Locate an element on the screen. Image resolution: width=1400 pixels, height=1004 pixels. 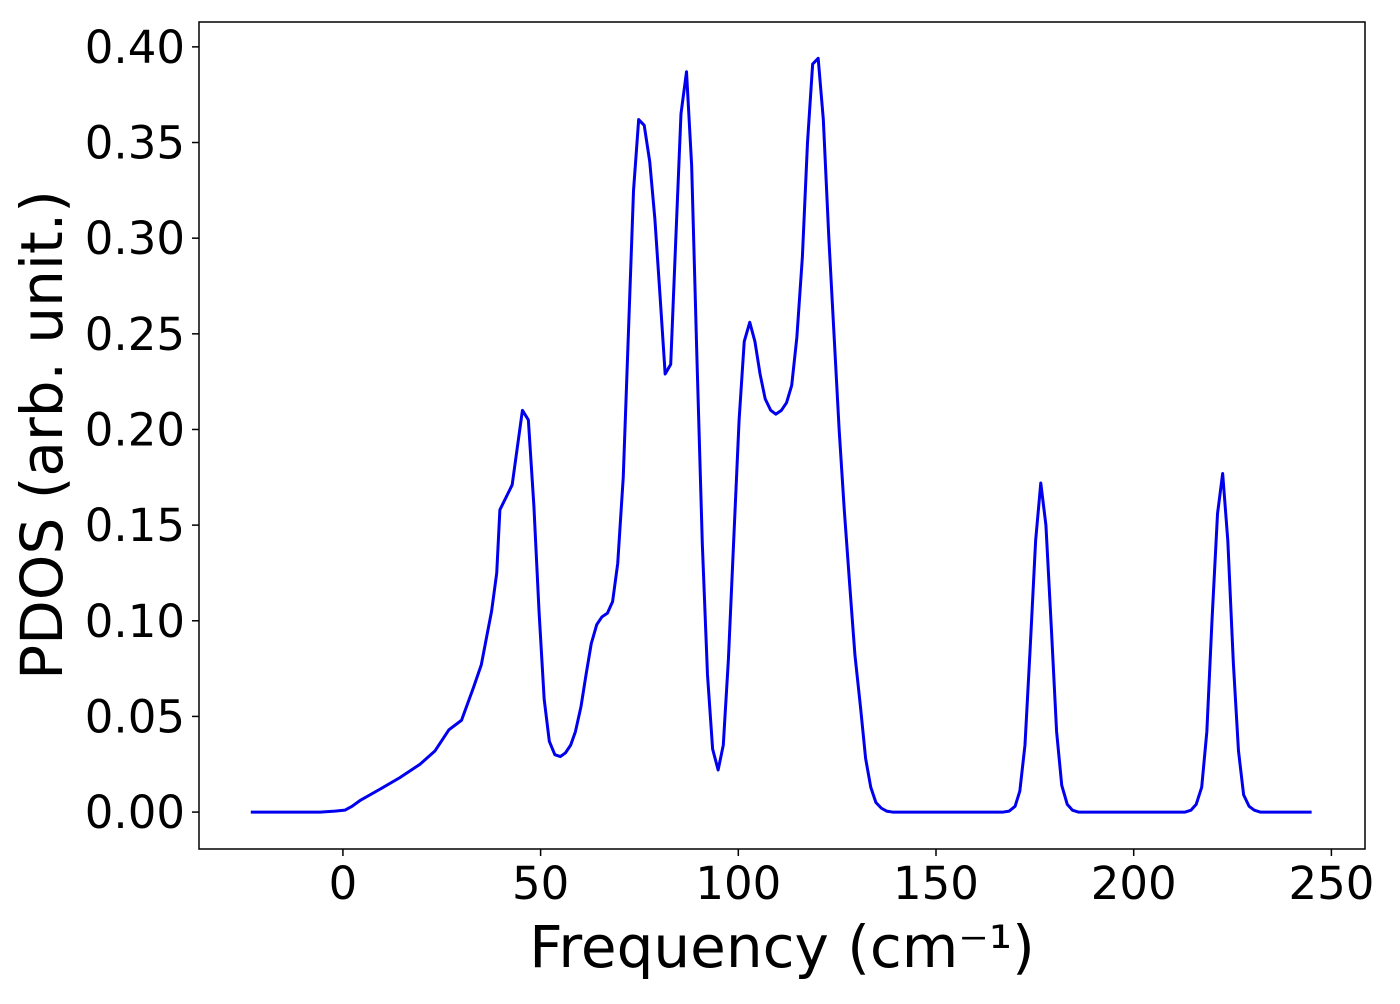
y-tick-label: 0.30 is located at coordinates (135, 238).